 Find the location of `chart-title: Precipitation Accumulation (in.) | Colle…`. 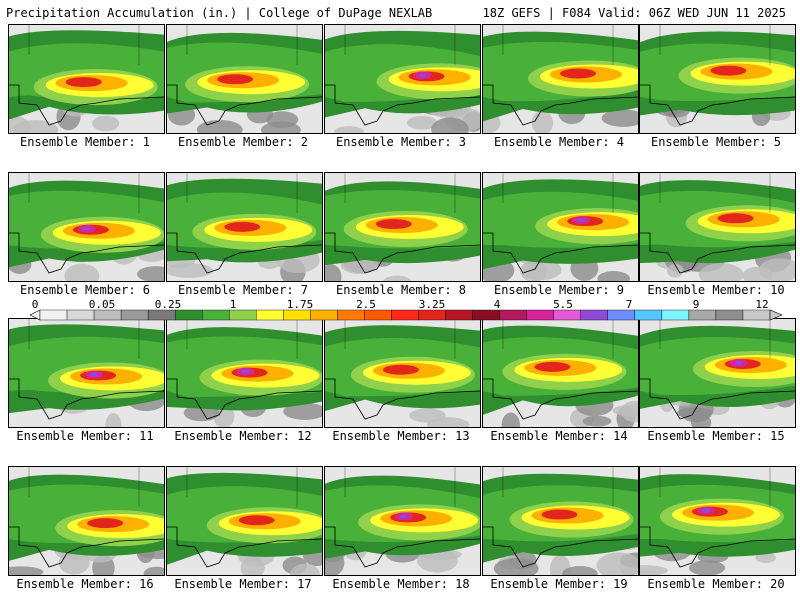

chart-title: Precipitation Accumulation (in.) | Colle… is located at coordinates (219, 13).